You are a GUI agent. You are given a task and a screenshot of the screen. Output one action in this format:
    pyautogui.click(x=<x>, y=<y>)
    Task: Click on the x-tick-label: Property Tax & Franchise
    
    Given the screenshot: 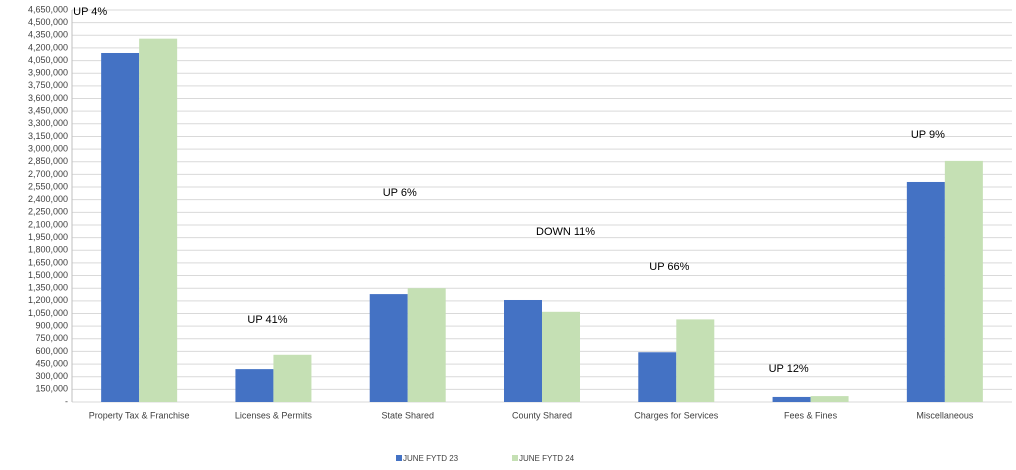 What is the action you would take?
    pyautogui.click(x=139, y=415)
    